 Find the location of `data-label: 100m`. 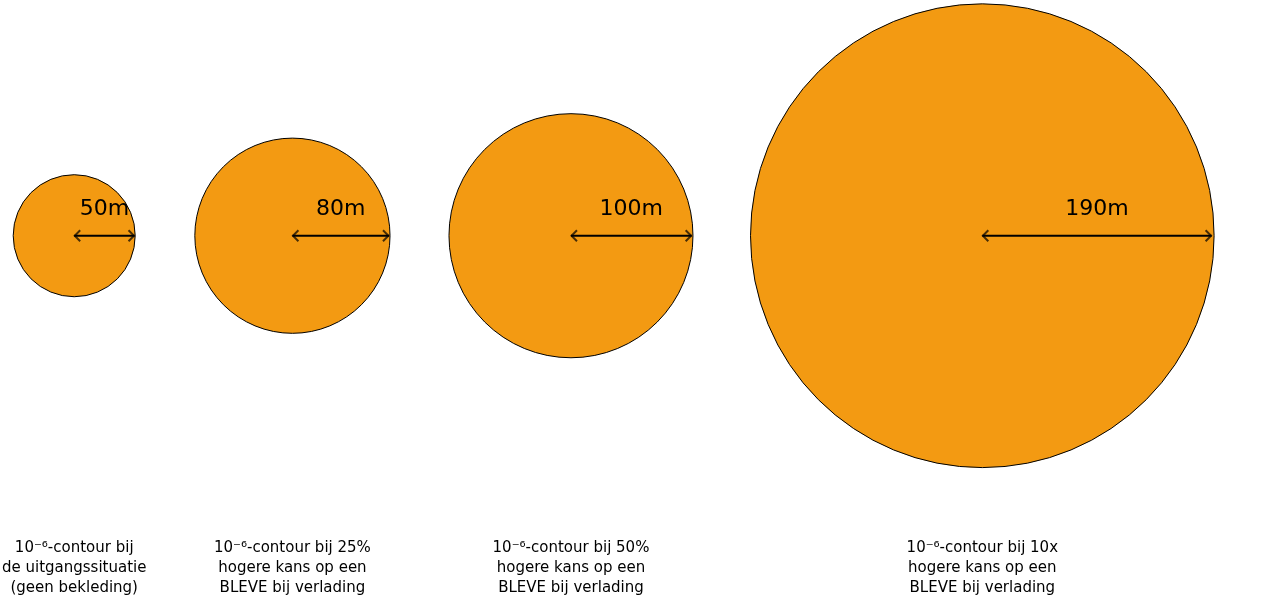

data-label: 100m is located at coordinates (631, 207).